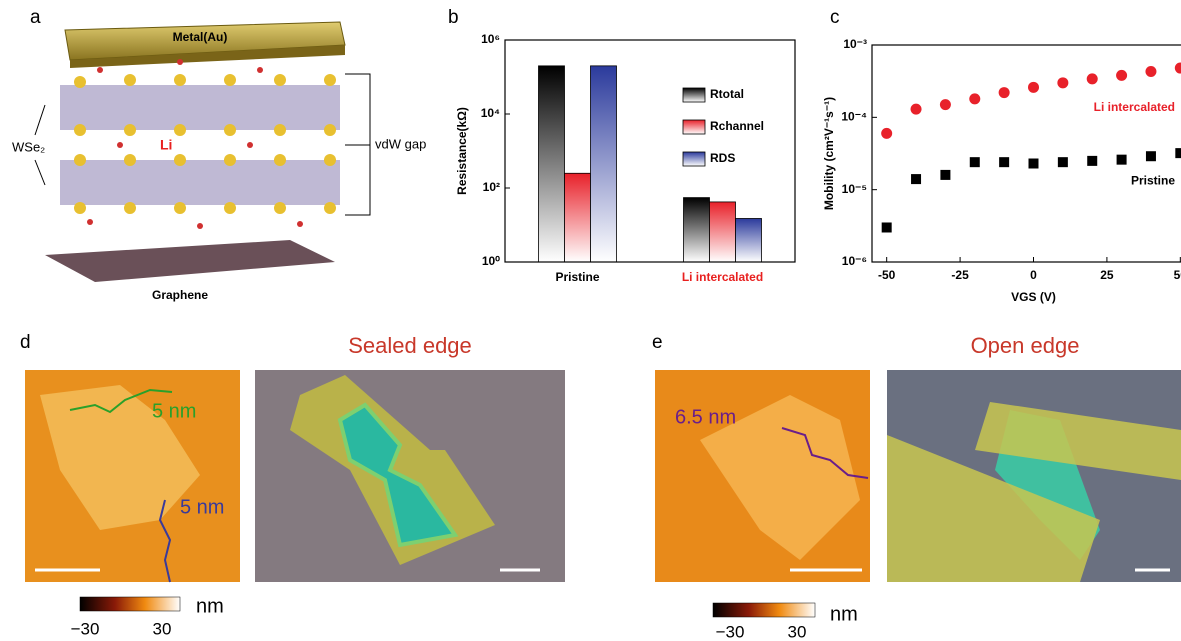 Image resolution: width=1181 pixels, height=641 pixels. What do you see at coordinates (1153, 180) in the screenshot?
I see `series-label: Pristine` at bounding box center [1153, 180].